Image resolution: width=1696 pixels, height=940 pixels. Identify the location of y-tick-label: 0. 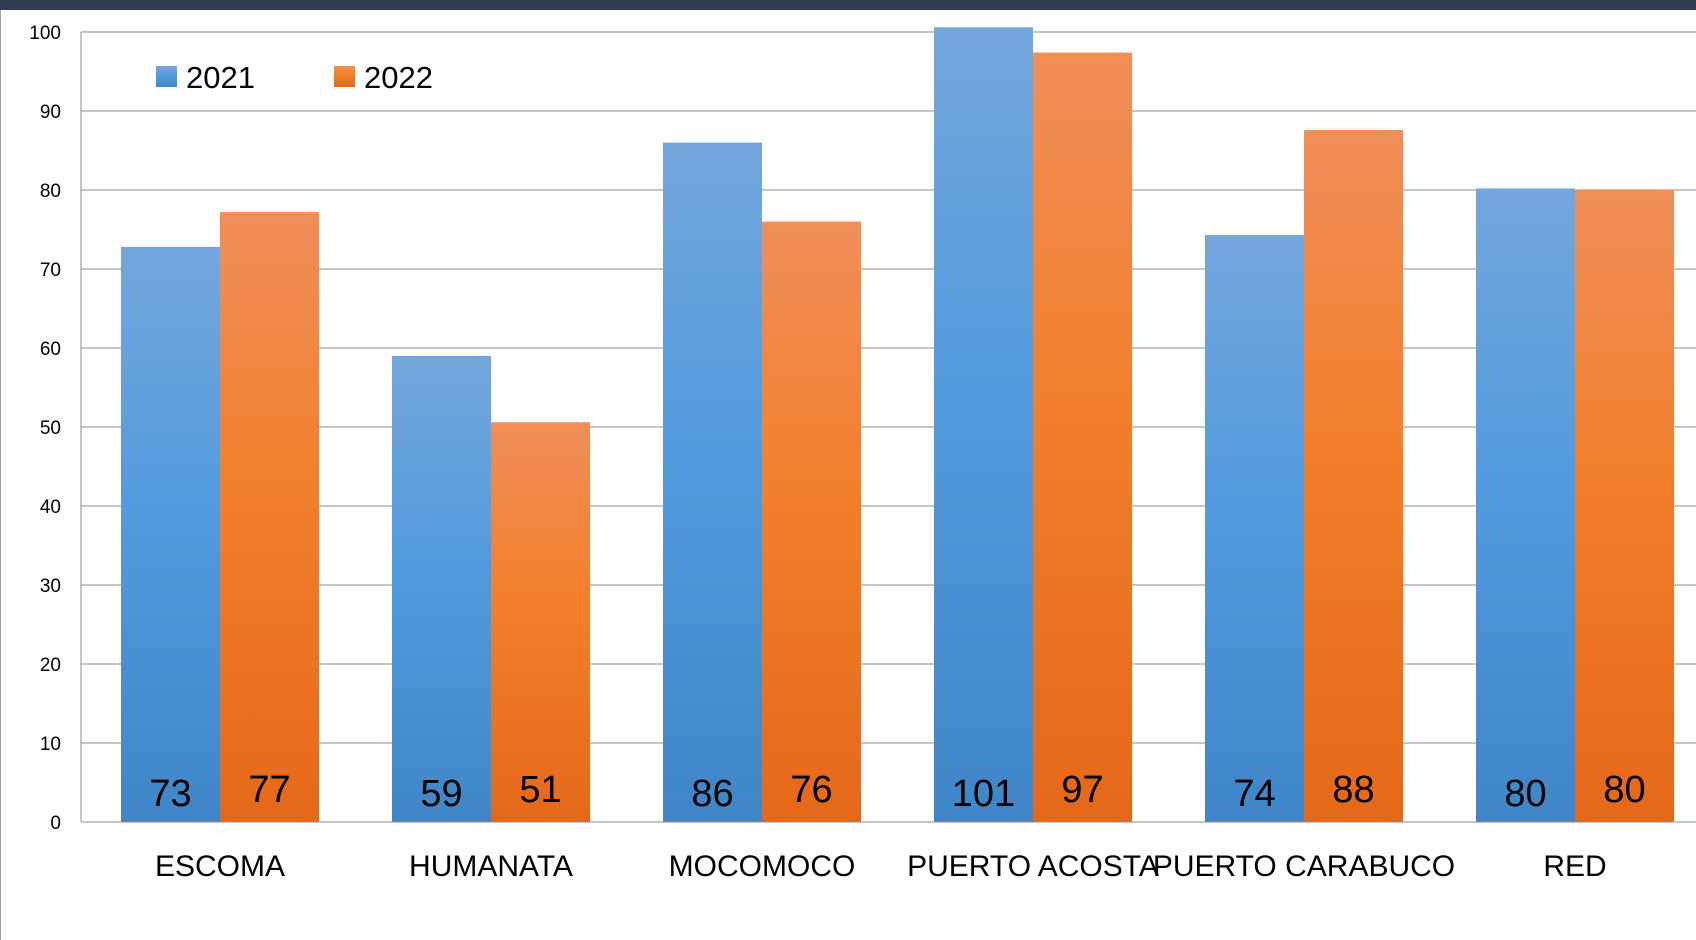
(55, 823).